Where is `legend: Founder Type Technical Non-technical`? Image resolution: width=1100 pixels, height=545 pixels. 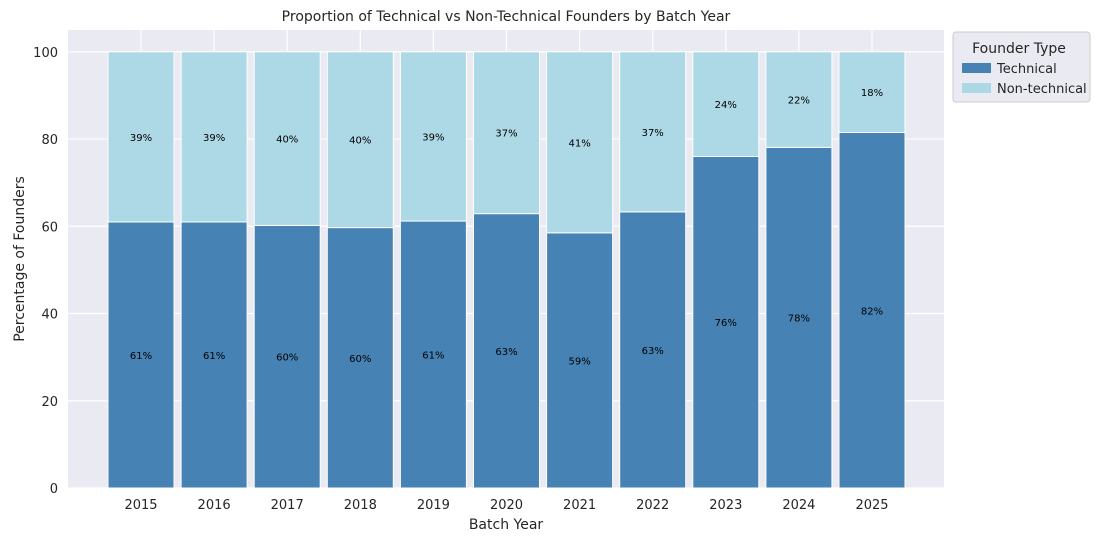 legend: Founder Type Technical Non-technical is located at coordinates (1021, 67).